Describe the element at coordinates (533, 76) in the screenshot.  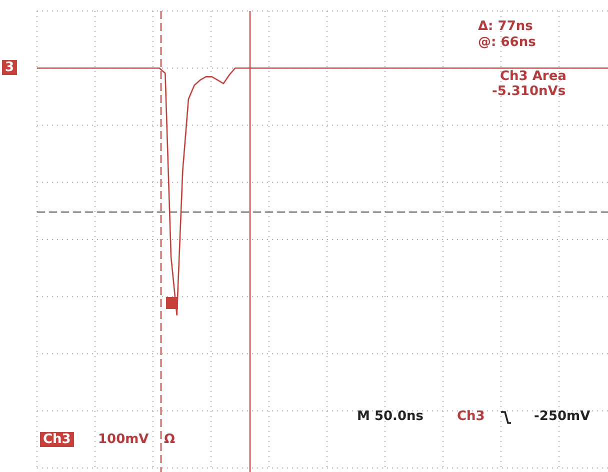
I see `annotation: Ch3 Area` at that location.